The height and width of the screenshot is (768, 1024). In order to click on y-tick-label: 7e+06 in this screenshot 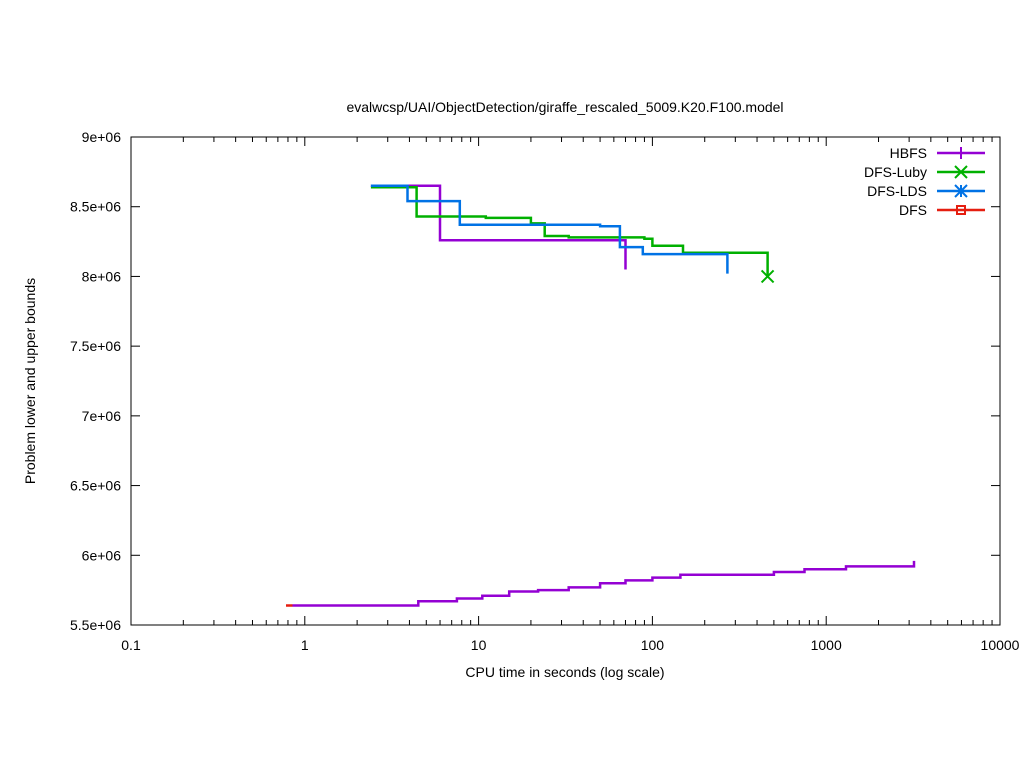, I will do `click(102, 416)`.